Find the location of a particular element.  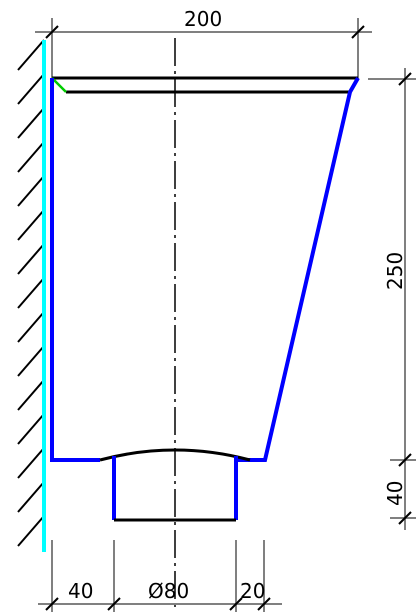

bottom-arc is located at coordinates (175, 455).